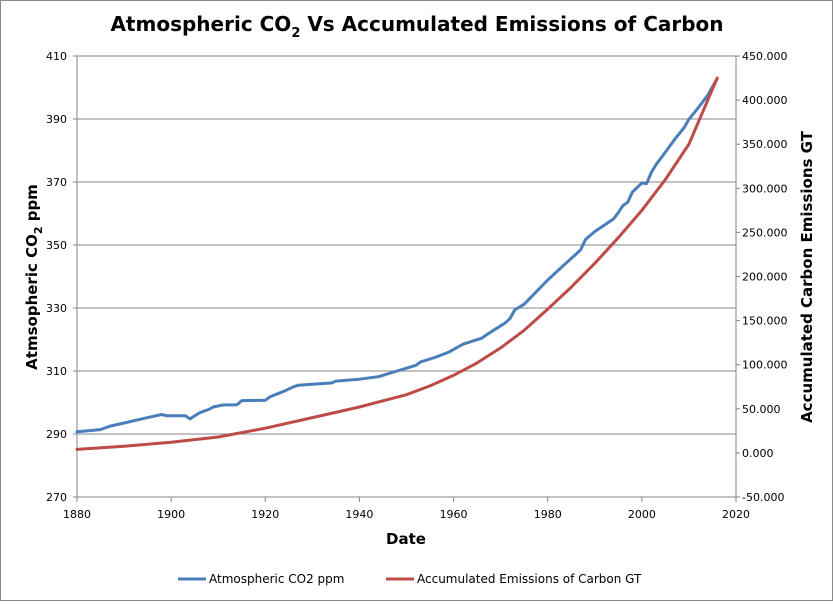 This screenshot has height=604, width=833. Describe the element at coordinates (765, 321) in the screenshot. I see `y-right-tick-label: 150.000` at that location.